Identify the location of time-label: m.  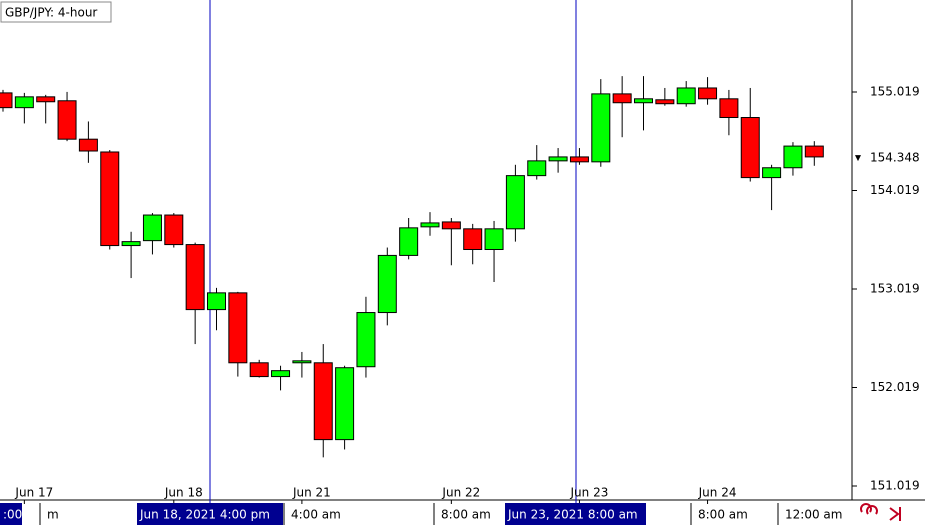
(53, 515).